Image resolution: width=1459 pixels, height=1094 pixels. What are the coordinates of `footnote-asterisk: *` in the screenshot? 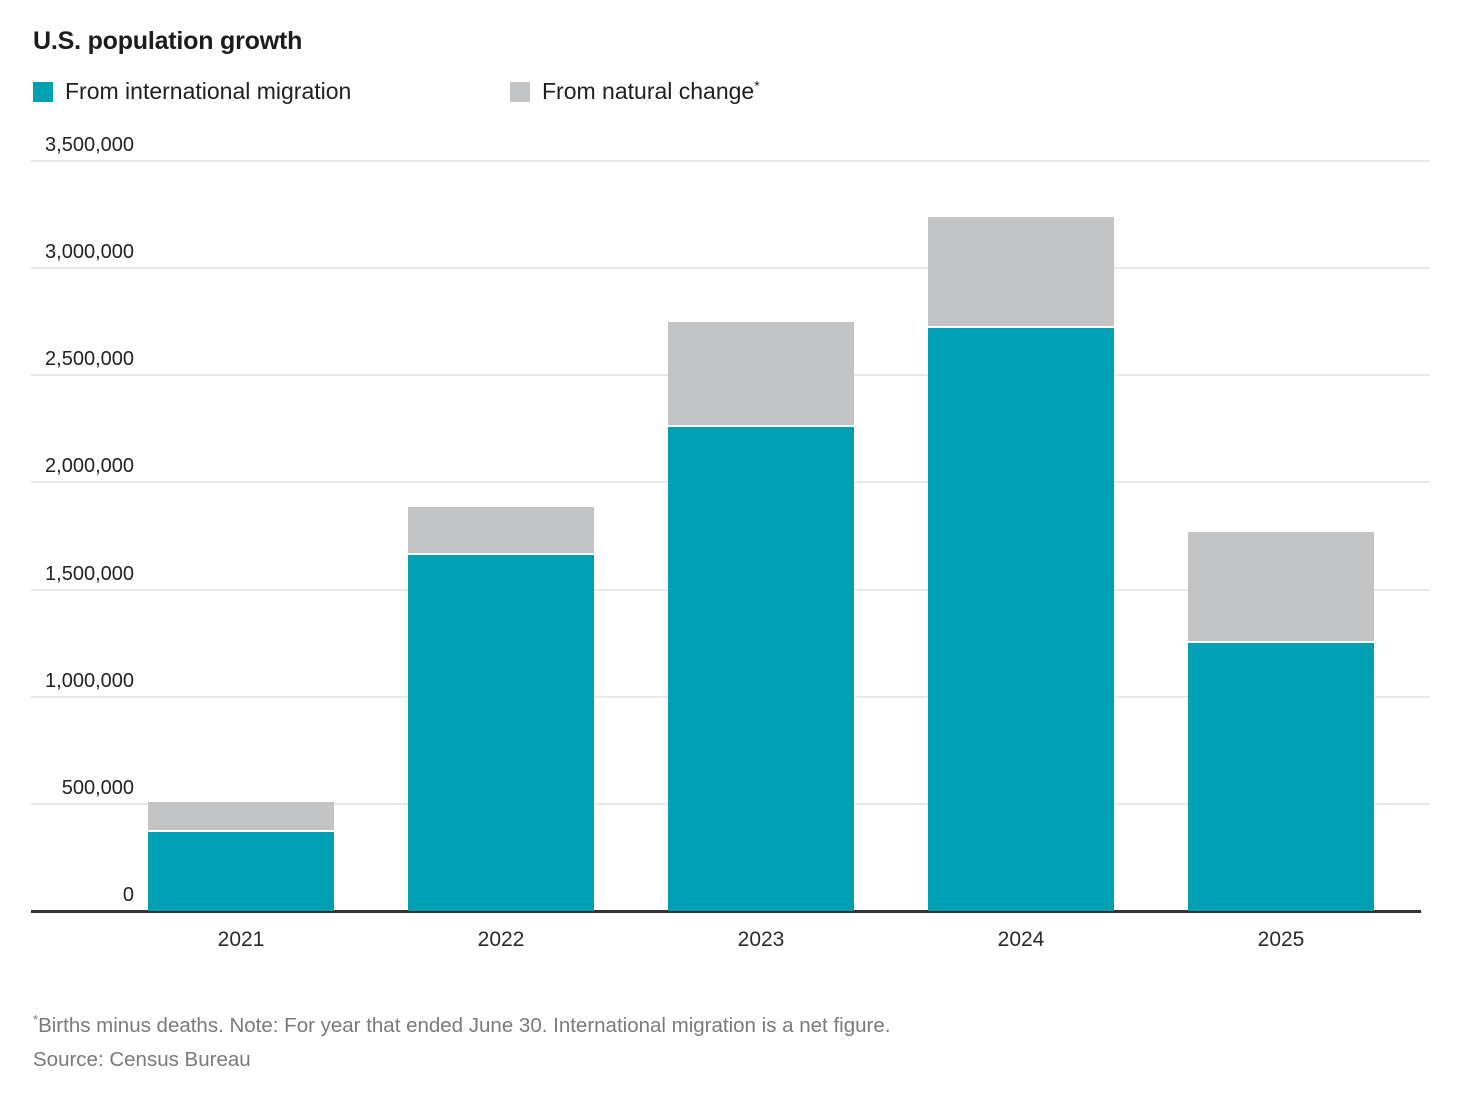 It's located at (36, 1020).